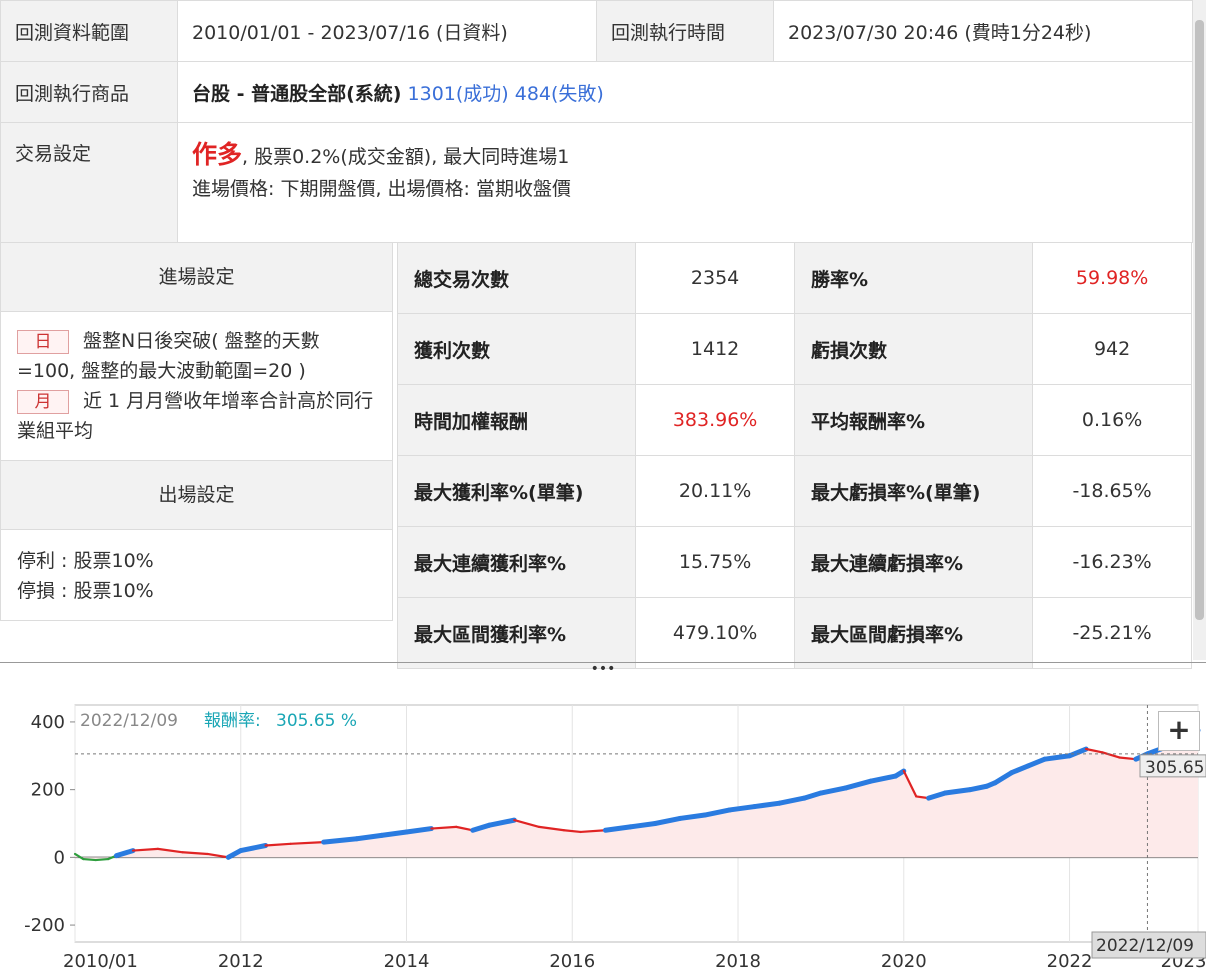  Describe the element at coordinates (387, 31) in the screenshot. I see `range-value: 2010/01/01 - 2023/07/16 (日資料)` at that location.